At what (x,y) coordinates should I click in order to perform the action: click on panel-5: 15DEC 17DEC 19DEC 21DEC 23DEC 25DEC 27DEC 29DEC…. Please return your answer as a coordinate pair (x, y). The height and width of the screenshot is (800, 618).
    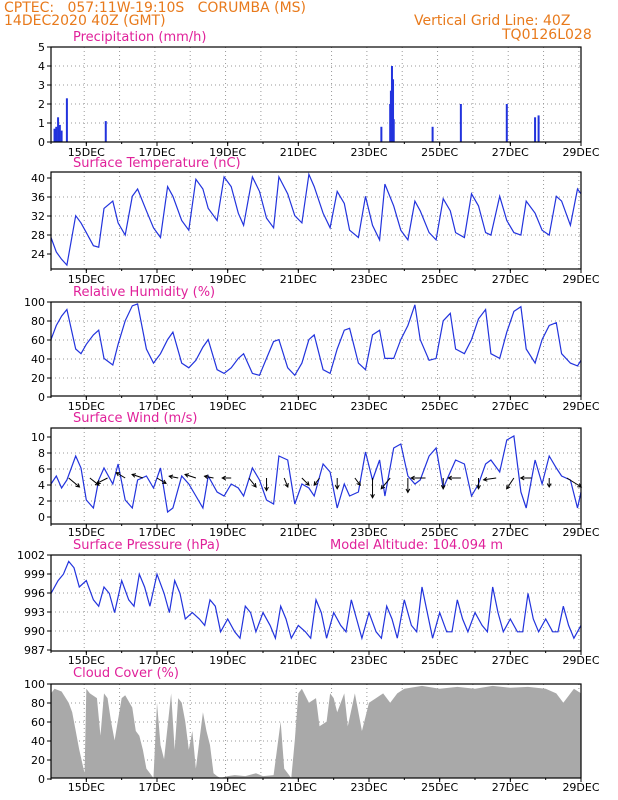
    Looking at the image, I should click on (312, 730).